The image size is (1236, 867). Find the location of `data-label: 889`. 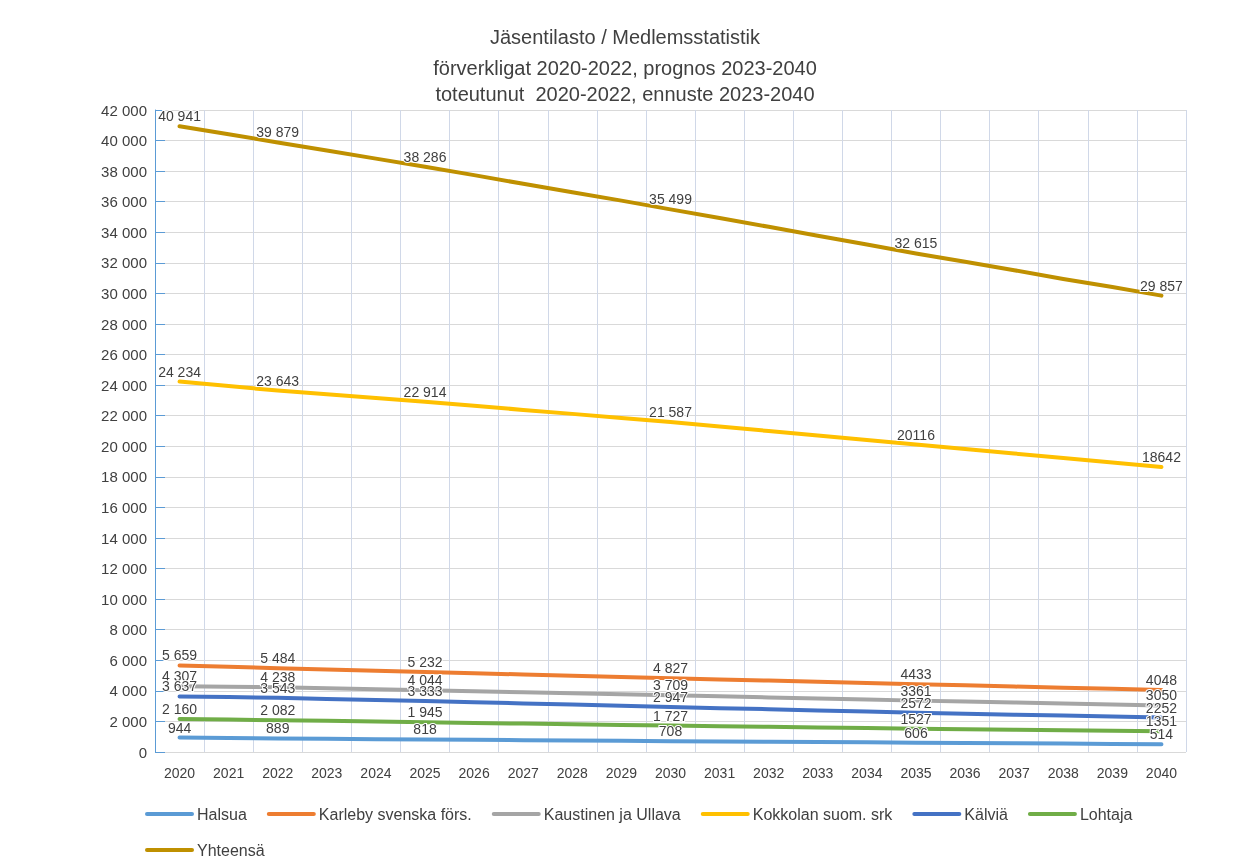

data-label: 889 is located at coordinates (278, 728).